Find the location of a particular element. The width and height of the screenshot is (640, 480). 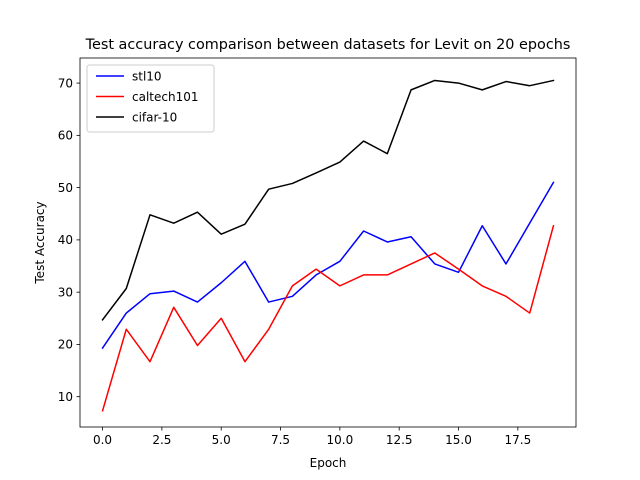

legend-box is located at coordinates (150, 98).